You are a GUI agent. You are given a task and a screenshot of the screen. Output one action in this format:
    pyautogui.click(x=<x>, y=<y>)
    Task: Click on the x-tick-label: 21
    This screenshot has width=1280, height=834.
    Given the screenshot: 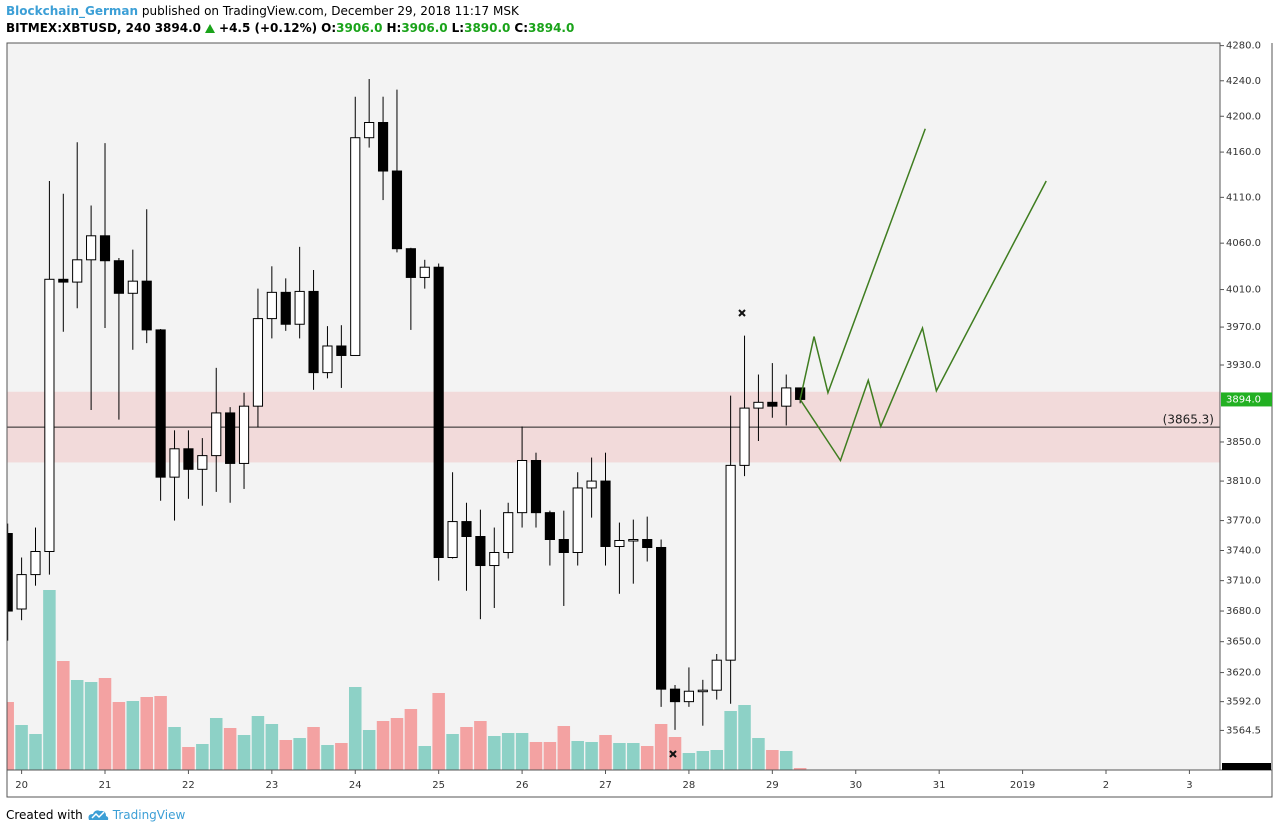 What is the action you would take?
    pyautogui.click(x=105, y=785)
    